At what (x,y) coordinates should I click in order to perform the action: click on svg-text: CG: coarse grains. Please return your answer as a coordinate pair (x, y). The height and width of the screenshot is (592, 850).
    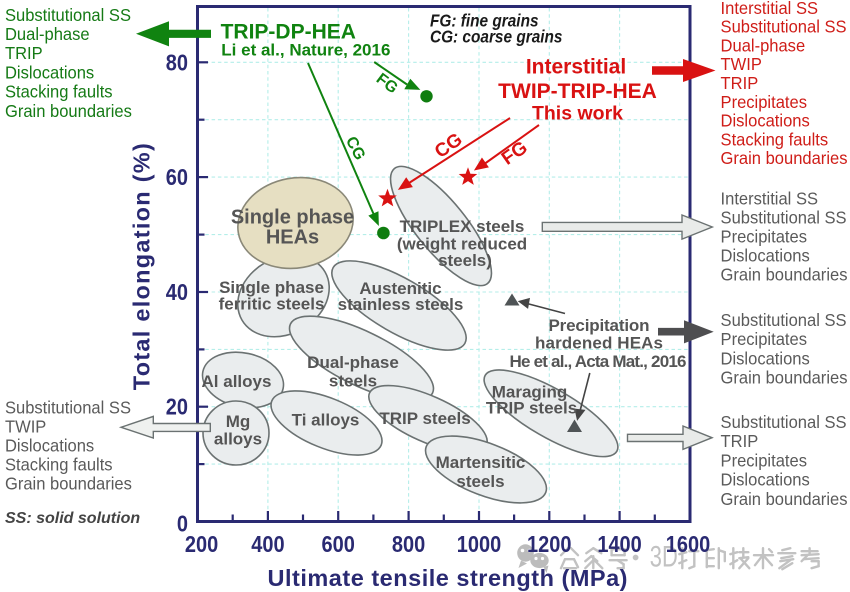
    Looking at the image, I should click on (496, 37).